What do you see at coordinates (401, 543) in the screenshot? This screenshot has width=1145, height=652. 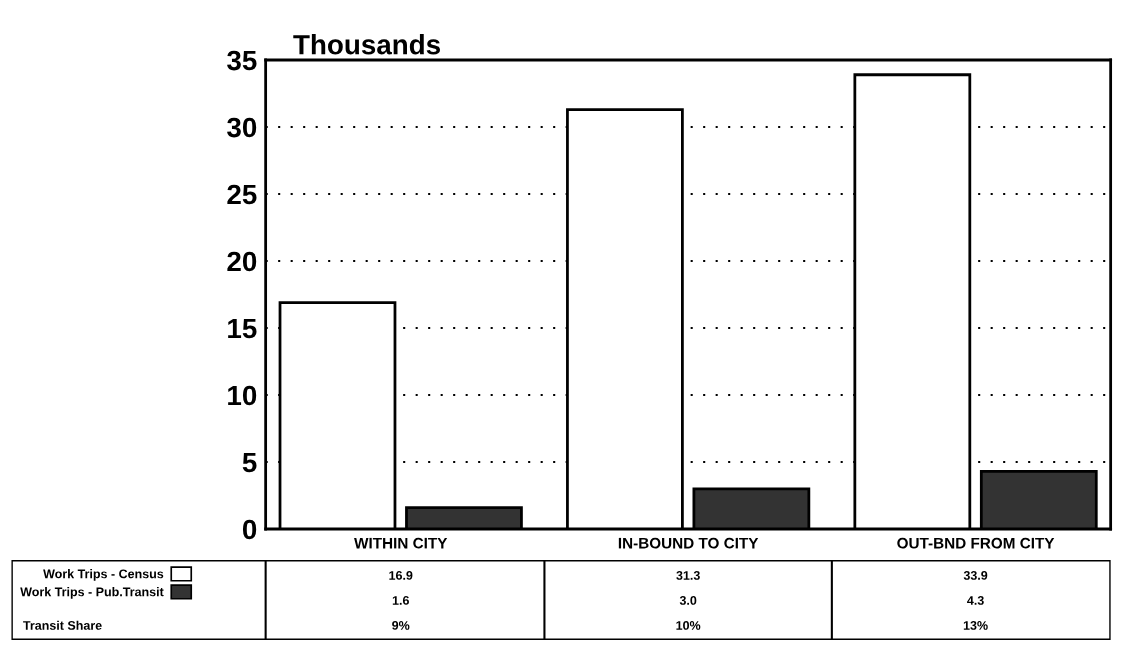 I see `x-tick-label: WITHIN CITY` at bounding box center [401, 543].